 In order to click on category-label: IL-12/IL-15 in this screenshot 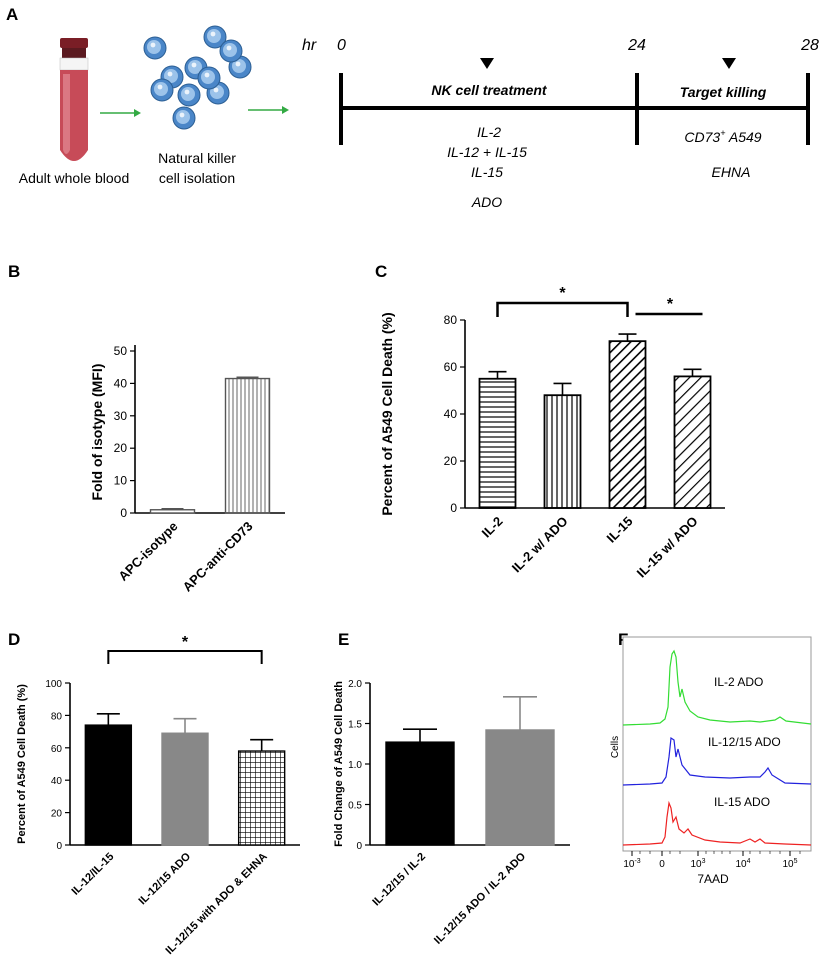, I will do `click(92, 874)`.